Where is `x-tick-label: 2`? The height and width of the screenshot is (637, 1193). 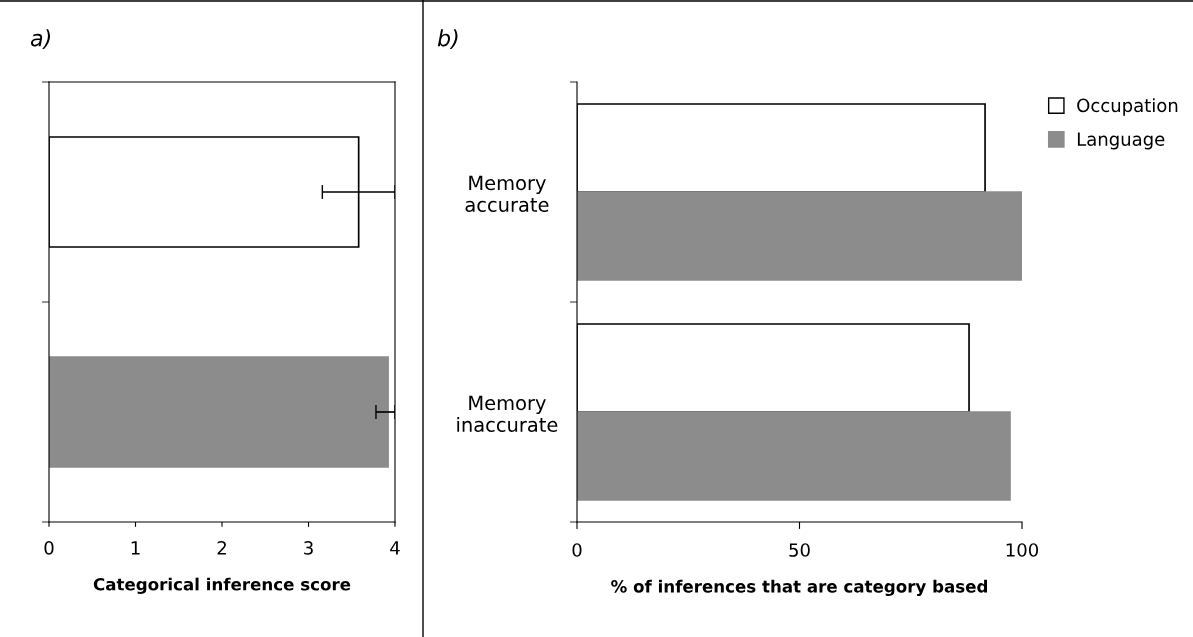
x-tick-label: 2 is located at coordinates (221, 548).